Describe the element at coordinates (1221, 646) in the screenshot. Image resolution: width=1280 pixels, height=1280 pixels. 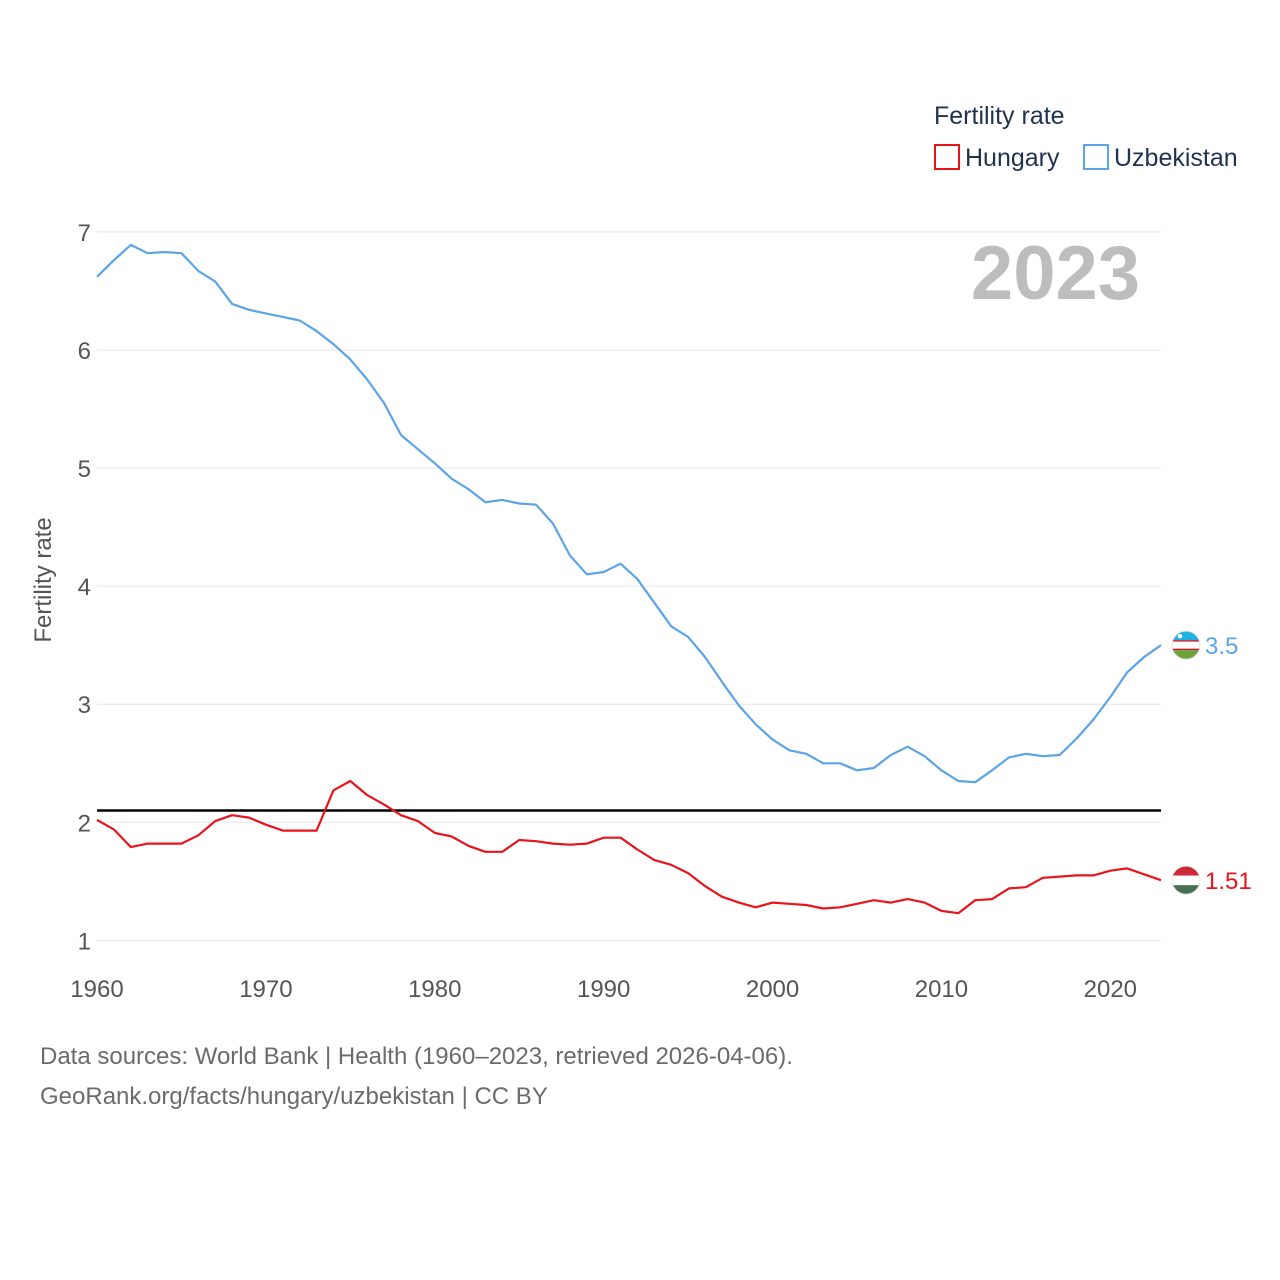
I see `end-value-label-uzbekistan: 3.5` at that location.